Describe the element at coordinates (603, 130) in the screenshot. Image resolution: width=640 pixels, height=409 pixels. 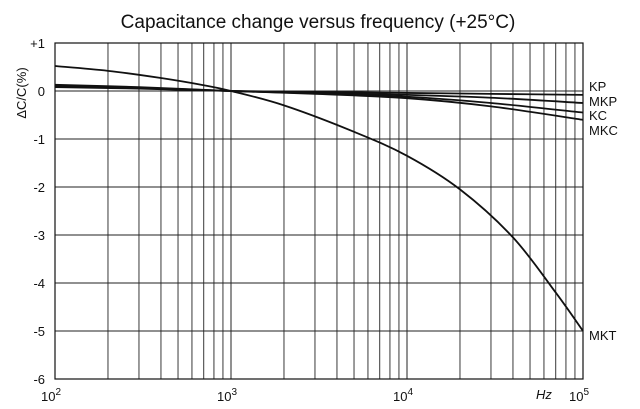
I see `series-label-mkc: MKC` at that location.